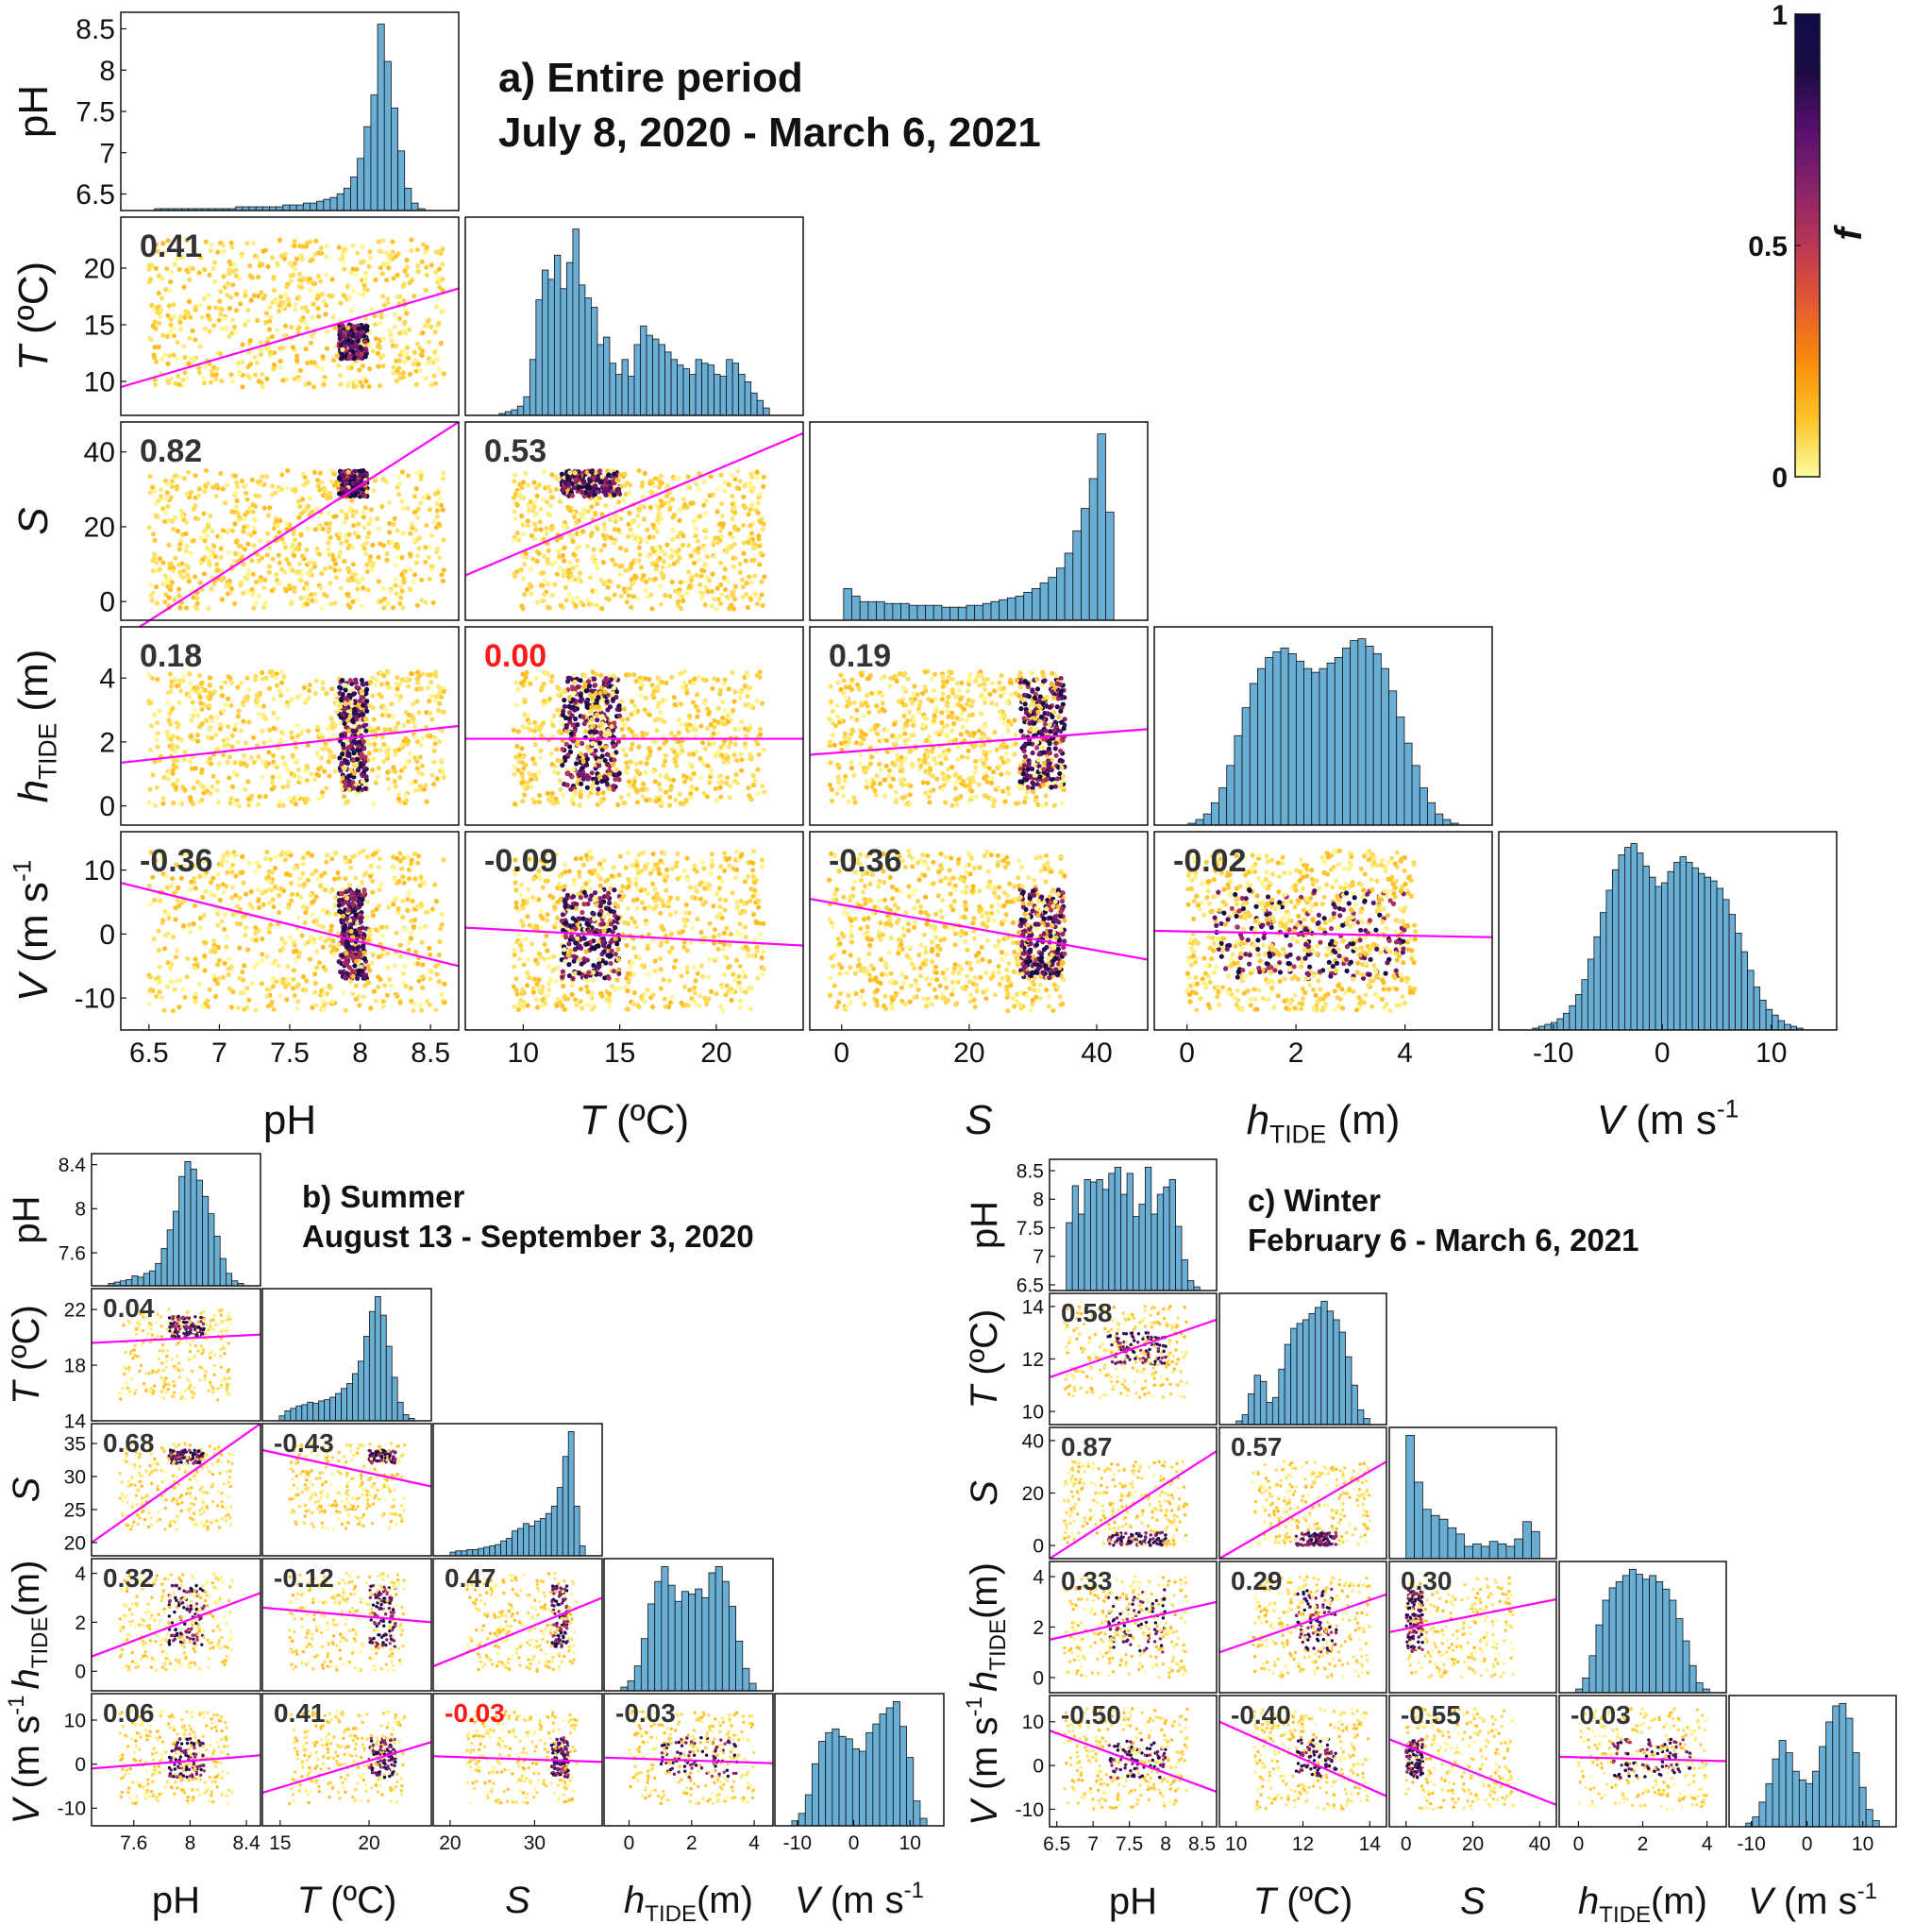 The image size is (1932, 1924). What do you see at coordinates (557, 335) in the screenshot?
I see `hist-bar` at bounding box center [557, 335].